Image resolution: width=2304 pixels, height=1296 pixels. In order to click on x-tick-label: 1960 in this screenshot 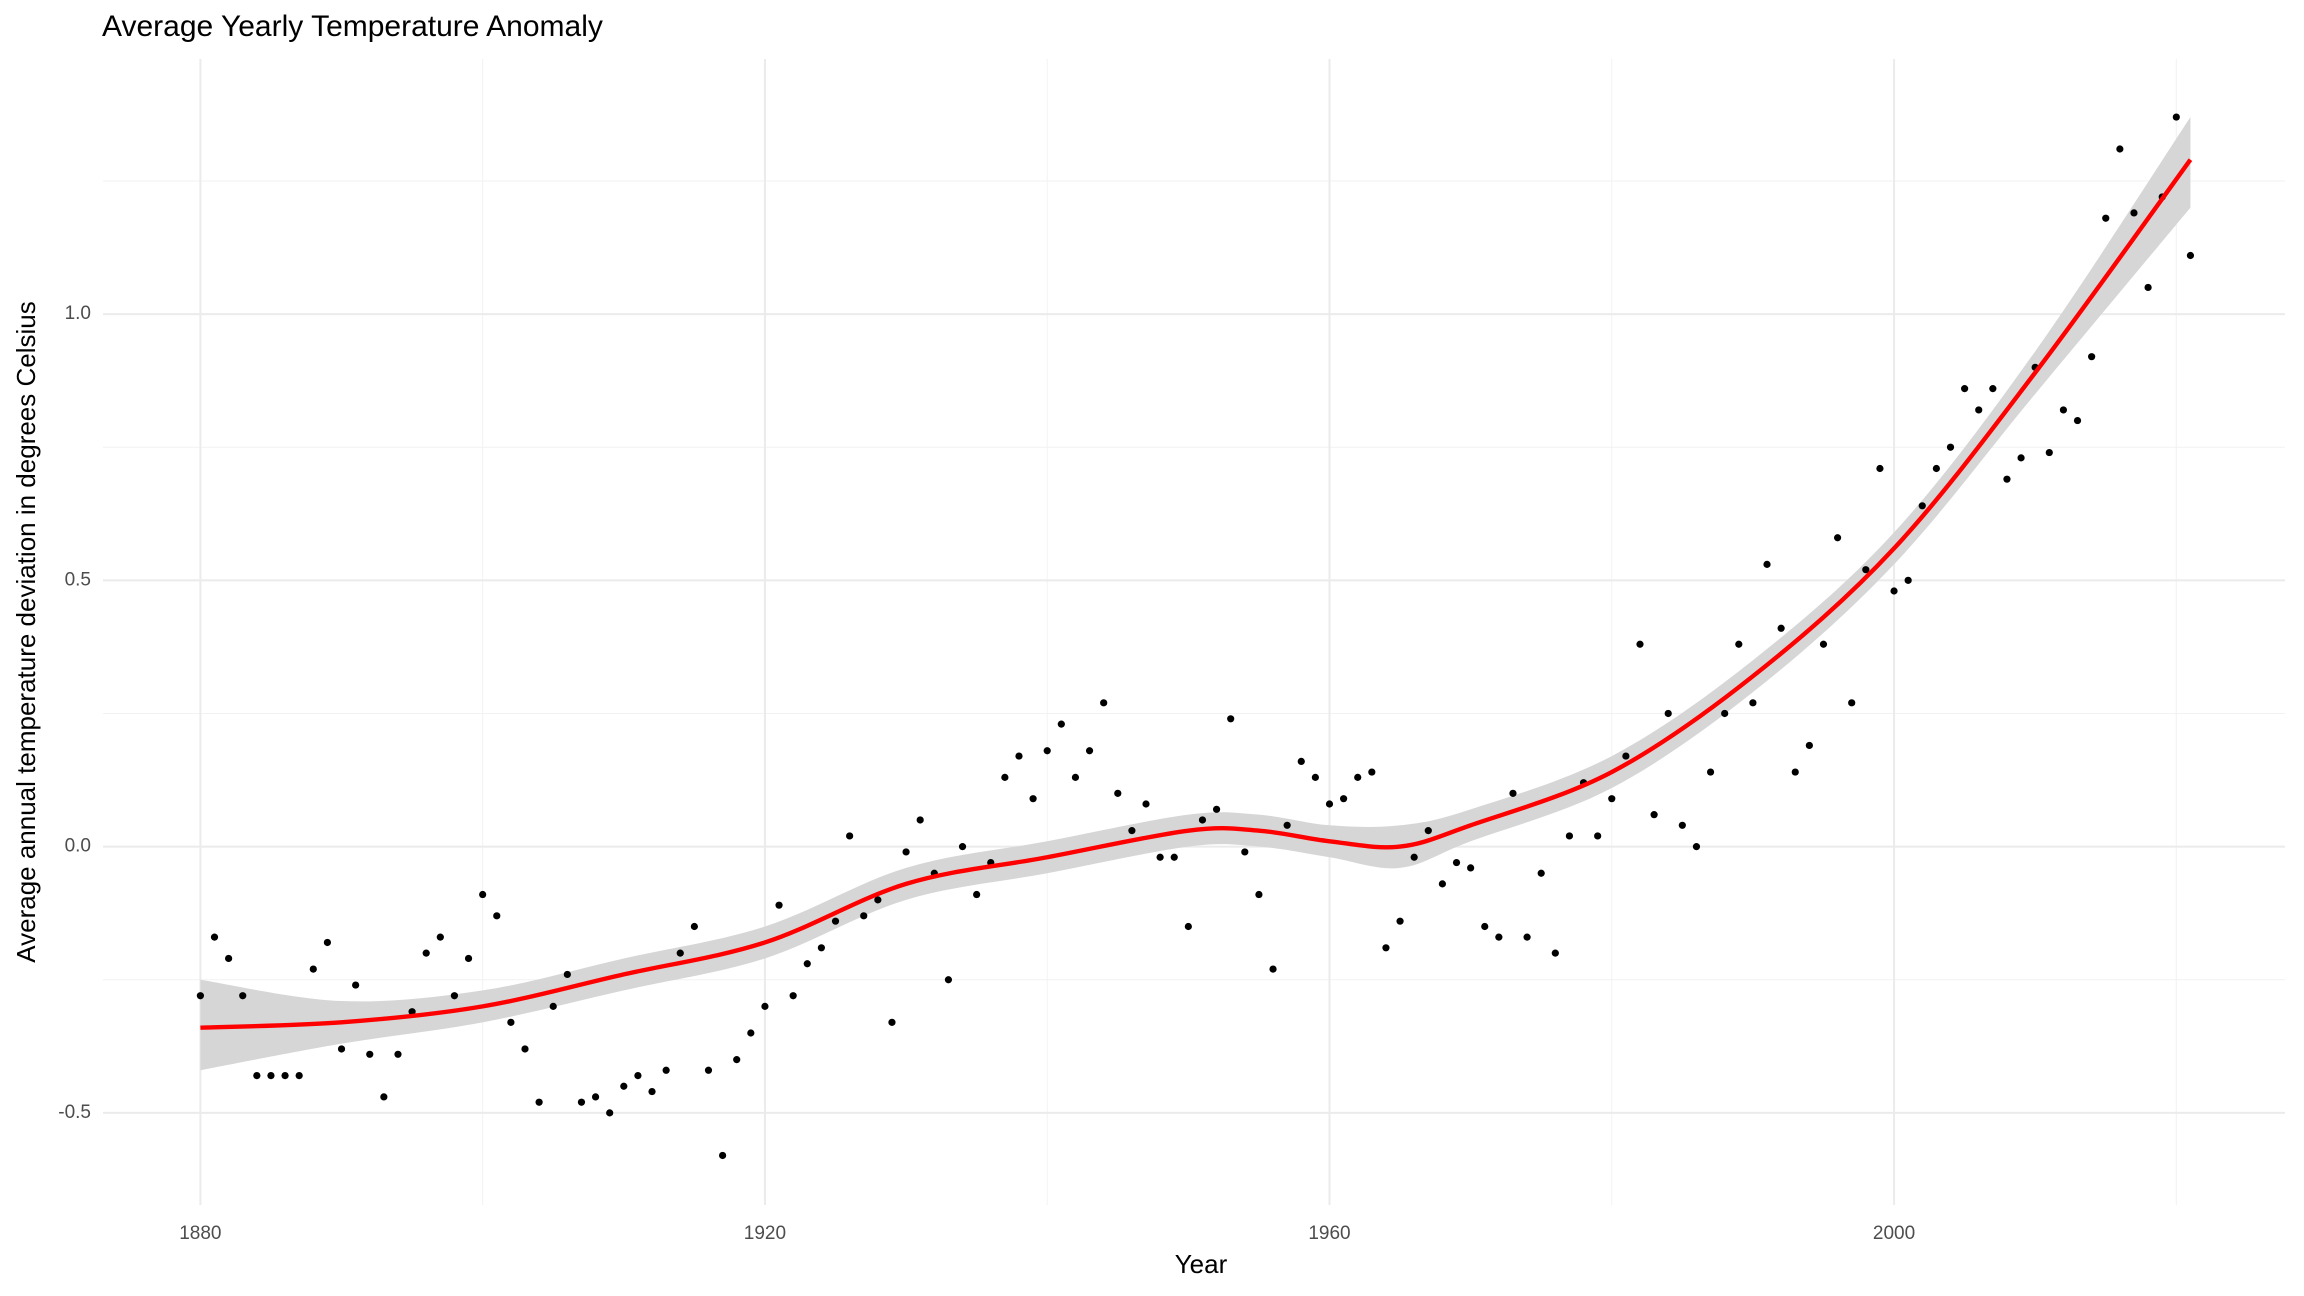, I will do `click(1329, 1233)`.